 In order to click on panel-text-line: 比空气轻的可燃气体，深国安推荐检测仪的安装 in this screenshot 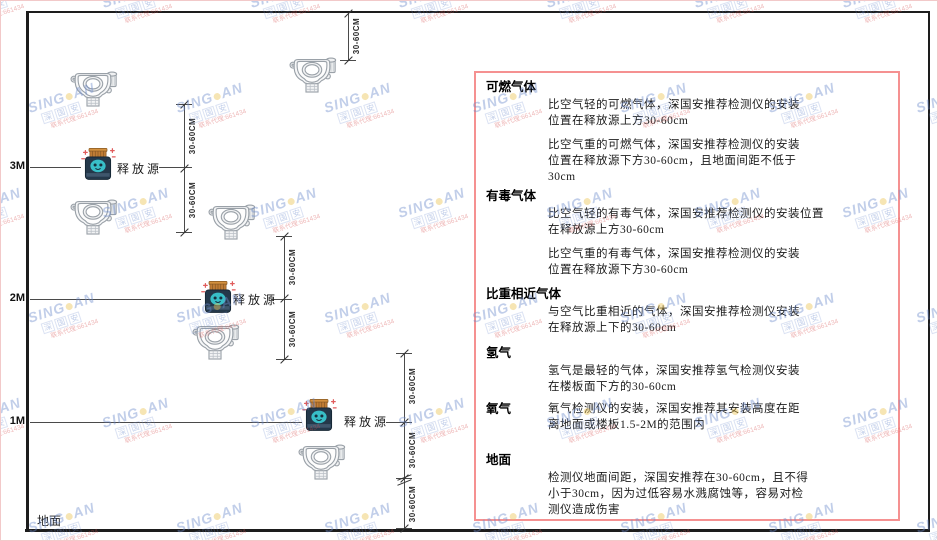, I will do `click(674, 105)`.